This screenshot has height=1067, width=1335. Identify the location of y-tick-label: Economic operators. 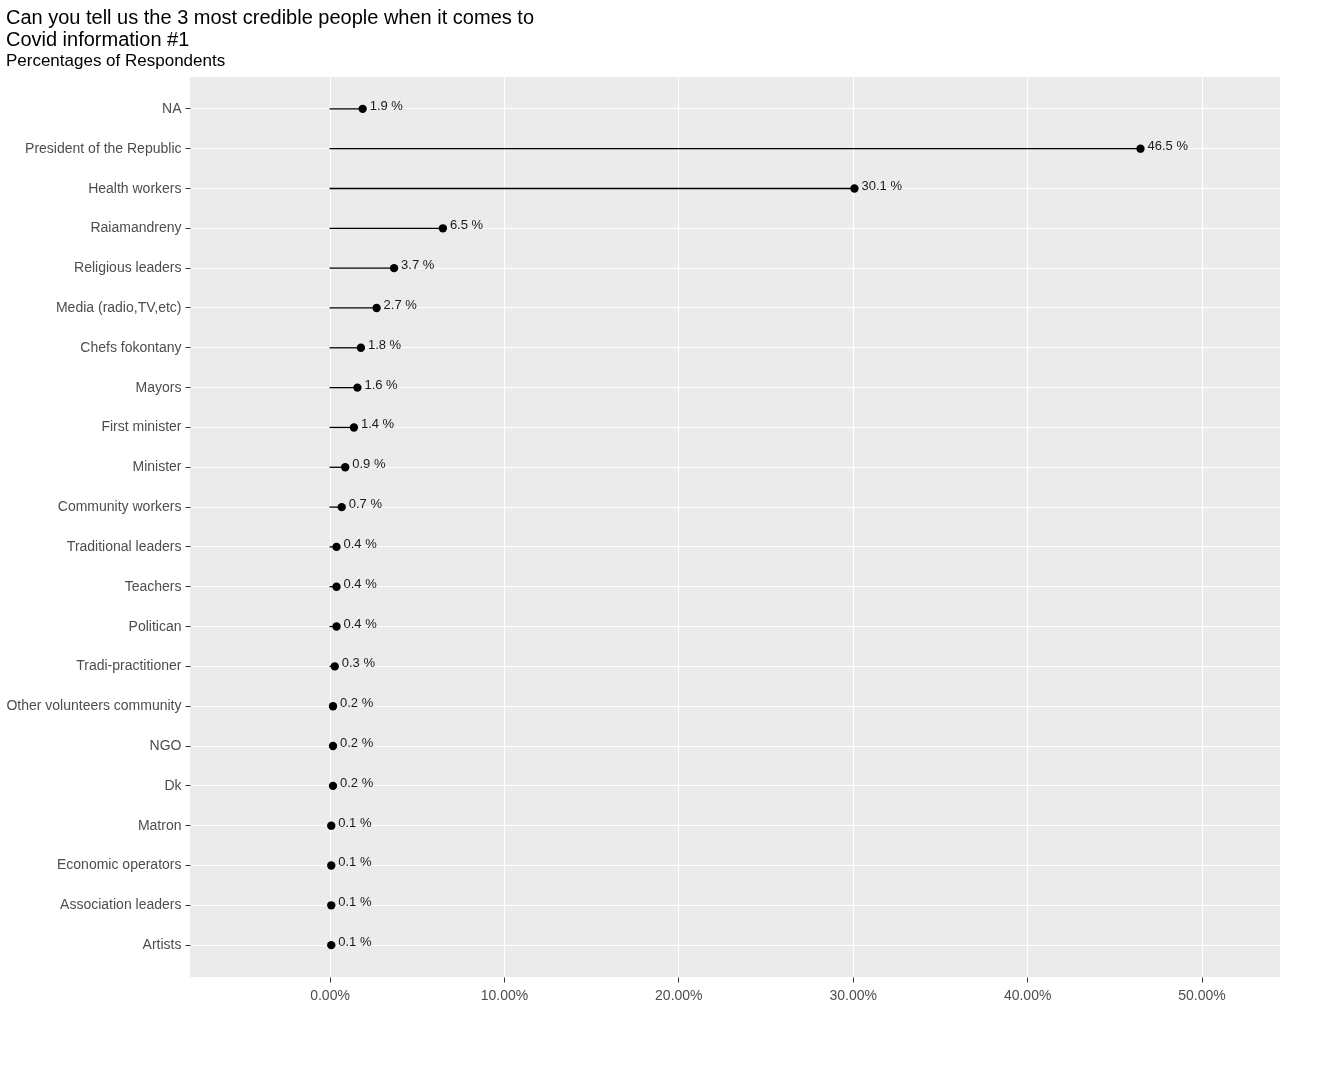
(119, 864).